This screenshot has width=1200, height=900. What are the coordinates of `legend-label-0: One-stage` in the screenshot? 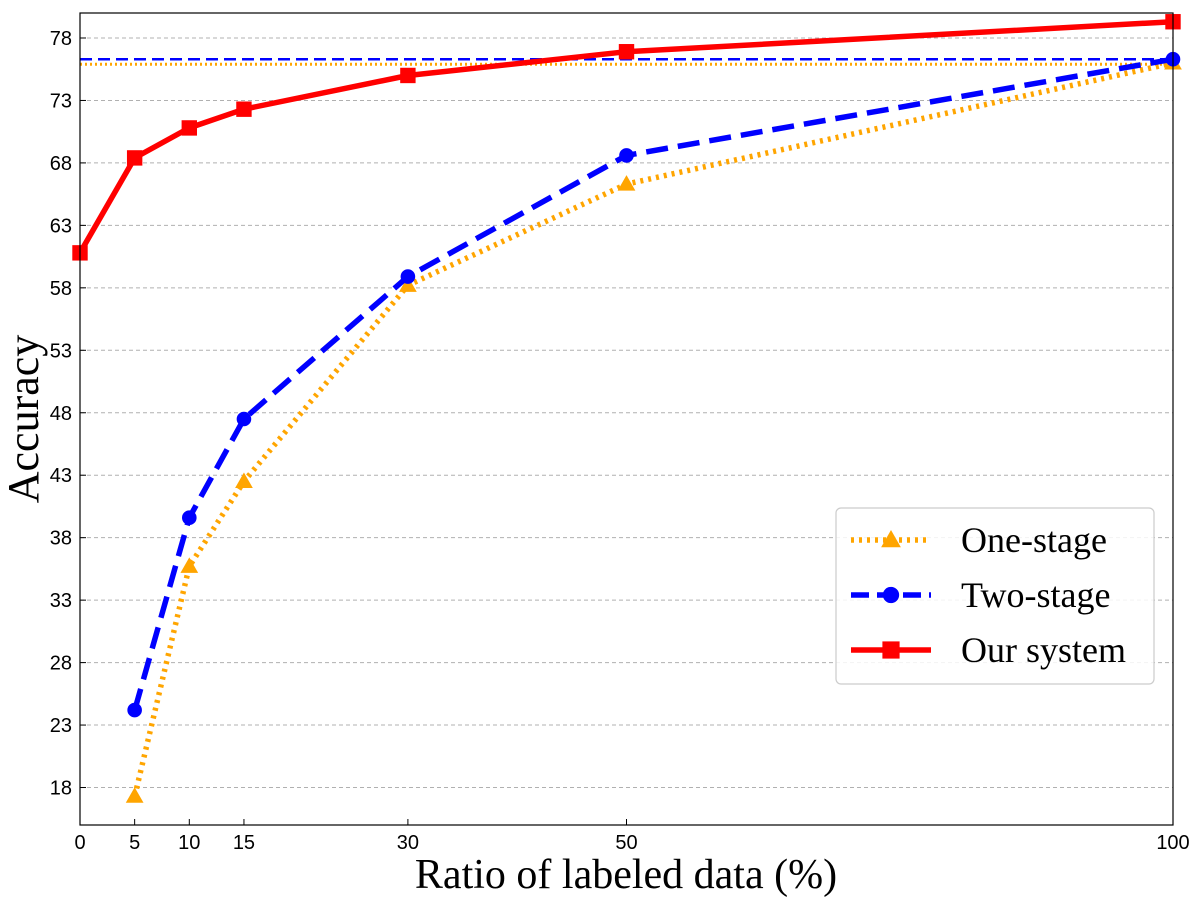 It's located at (1034, 540).